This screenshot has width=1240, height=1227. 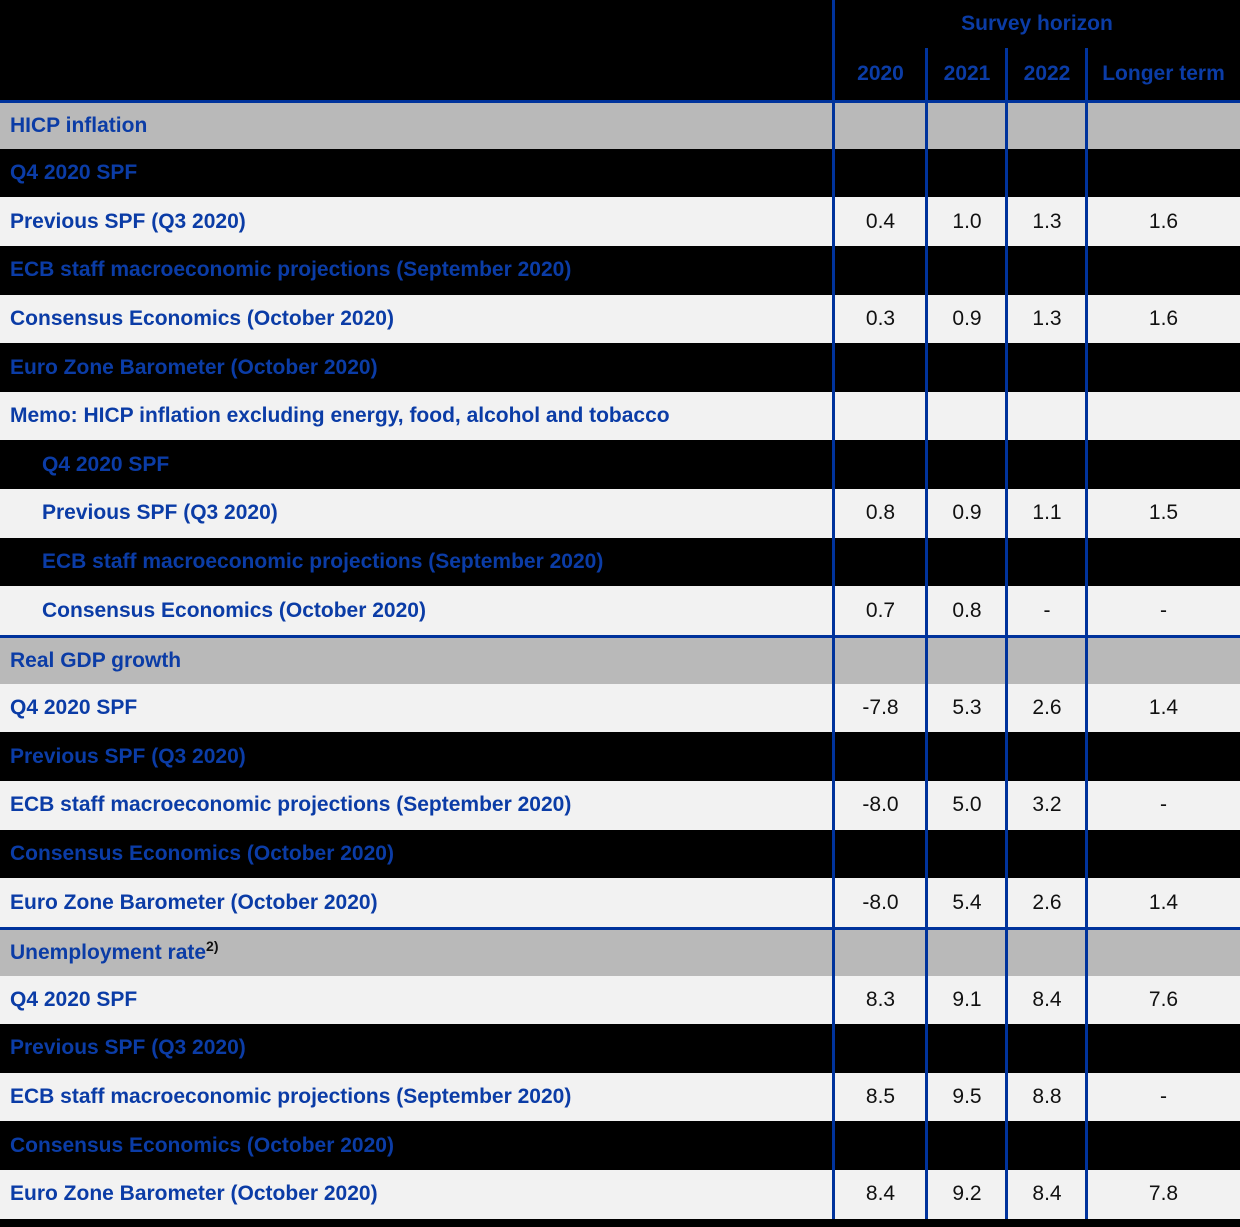 I want to click on table-row: Q4 2020 SPF -7.8 5.3 2.6 1.4, so click(x=620, y=708).